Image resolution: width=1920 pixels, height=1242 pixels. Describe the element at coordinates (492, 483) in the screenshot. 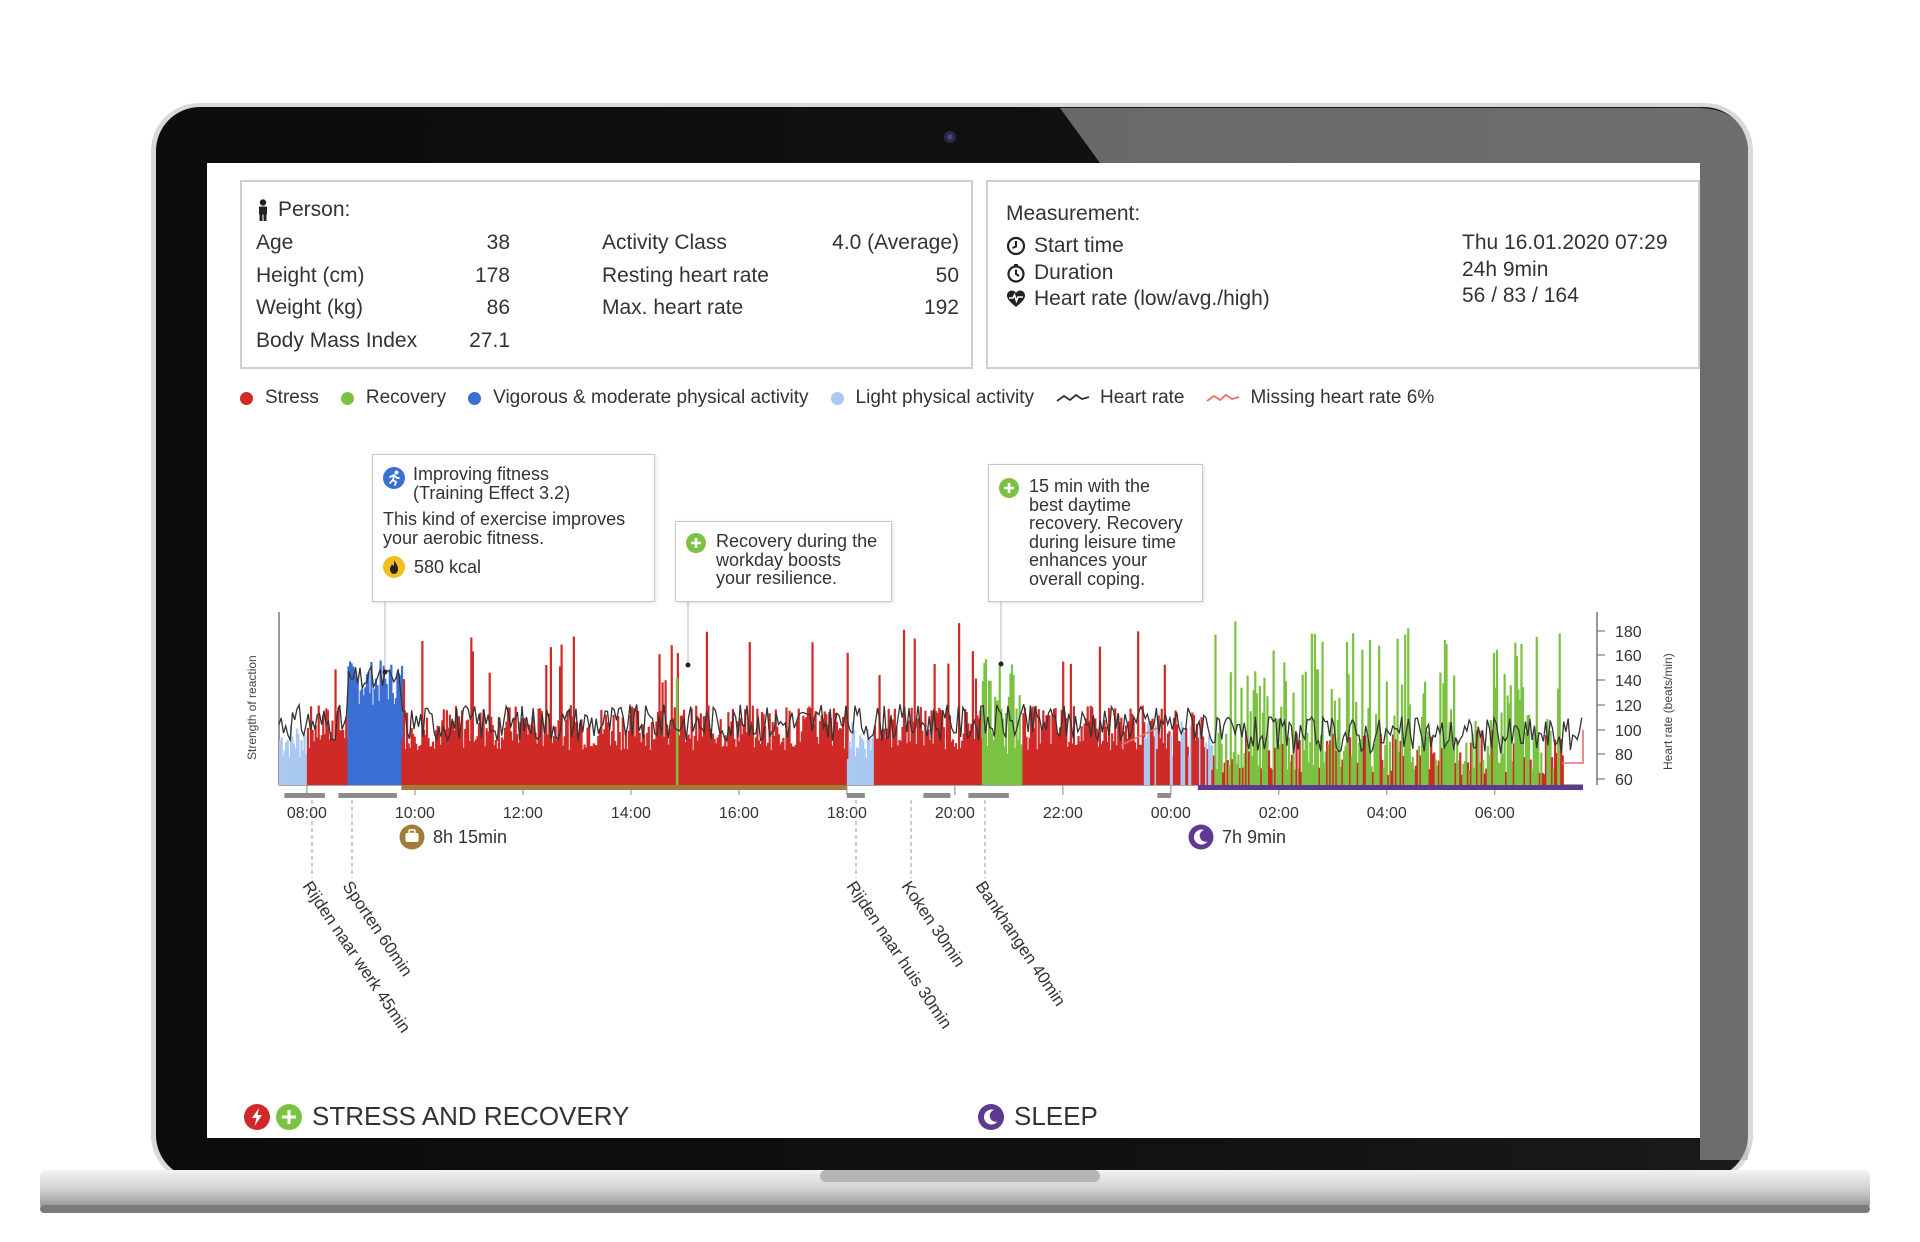

I see `callout-fitness-title: Improving fitness (Training Effect 3.2)` at that location.